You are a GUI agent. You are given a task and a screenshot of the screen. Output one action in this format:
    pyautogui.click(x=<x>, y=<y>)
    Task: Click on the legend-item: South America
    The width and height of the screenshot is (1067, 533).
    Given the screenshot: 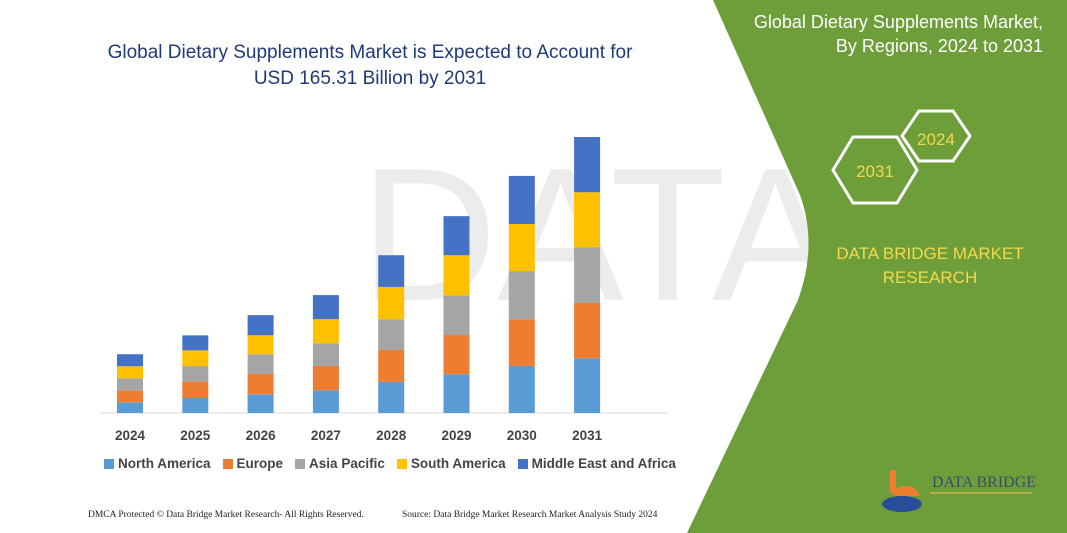 What is the action you would take?
    pyautogui.click(x=451, y=463)
    